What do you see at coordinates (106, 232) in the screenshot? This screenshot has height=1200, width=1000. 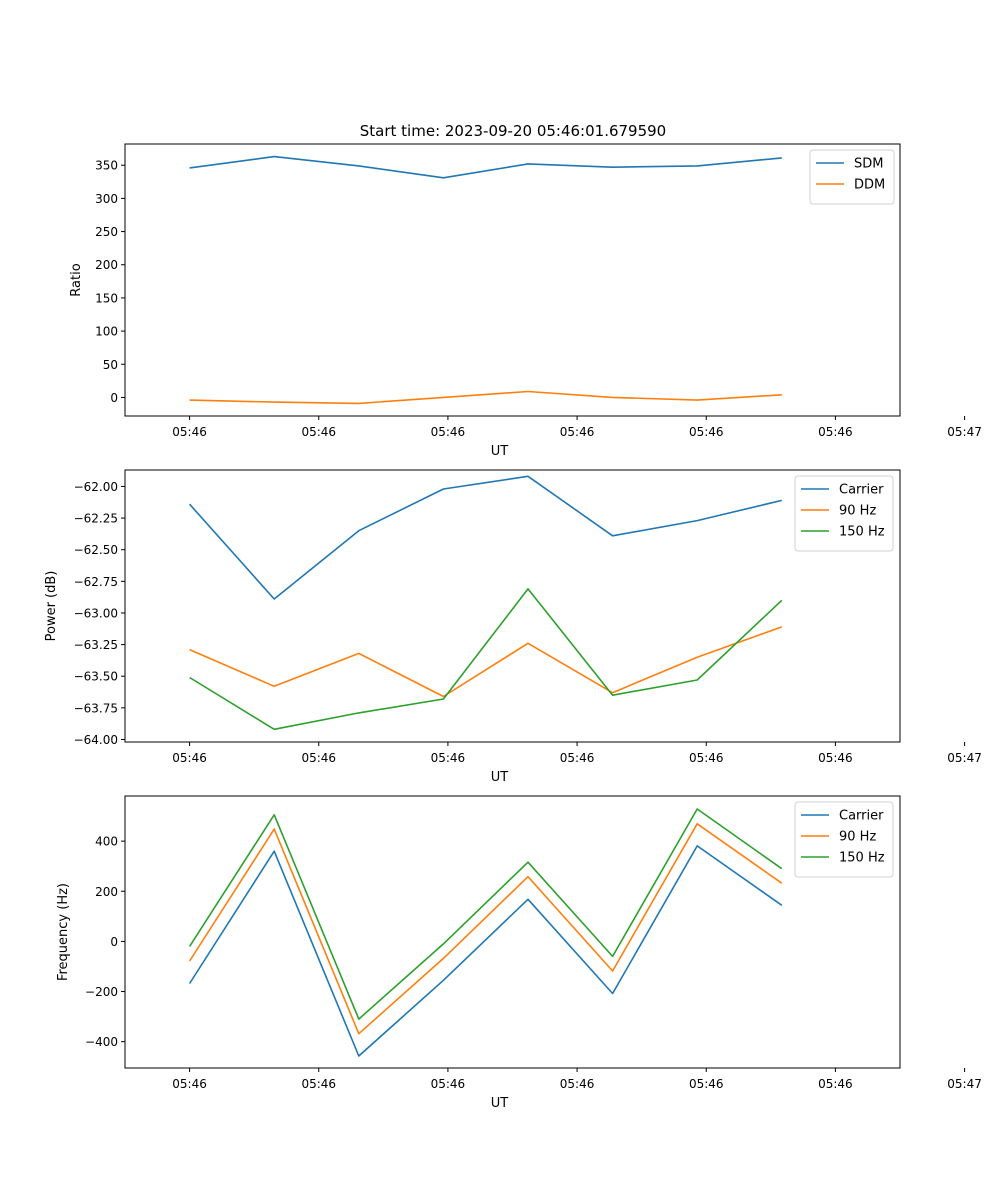 I see `y-tick-label: 250` at bounding box center [106, 232].